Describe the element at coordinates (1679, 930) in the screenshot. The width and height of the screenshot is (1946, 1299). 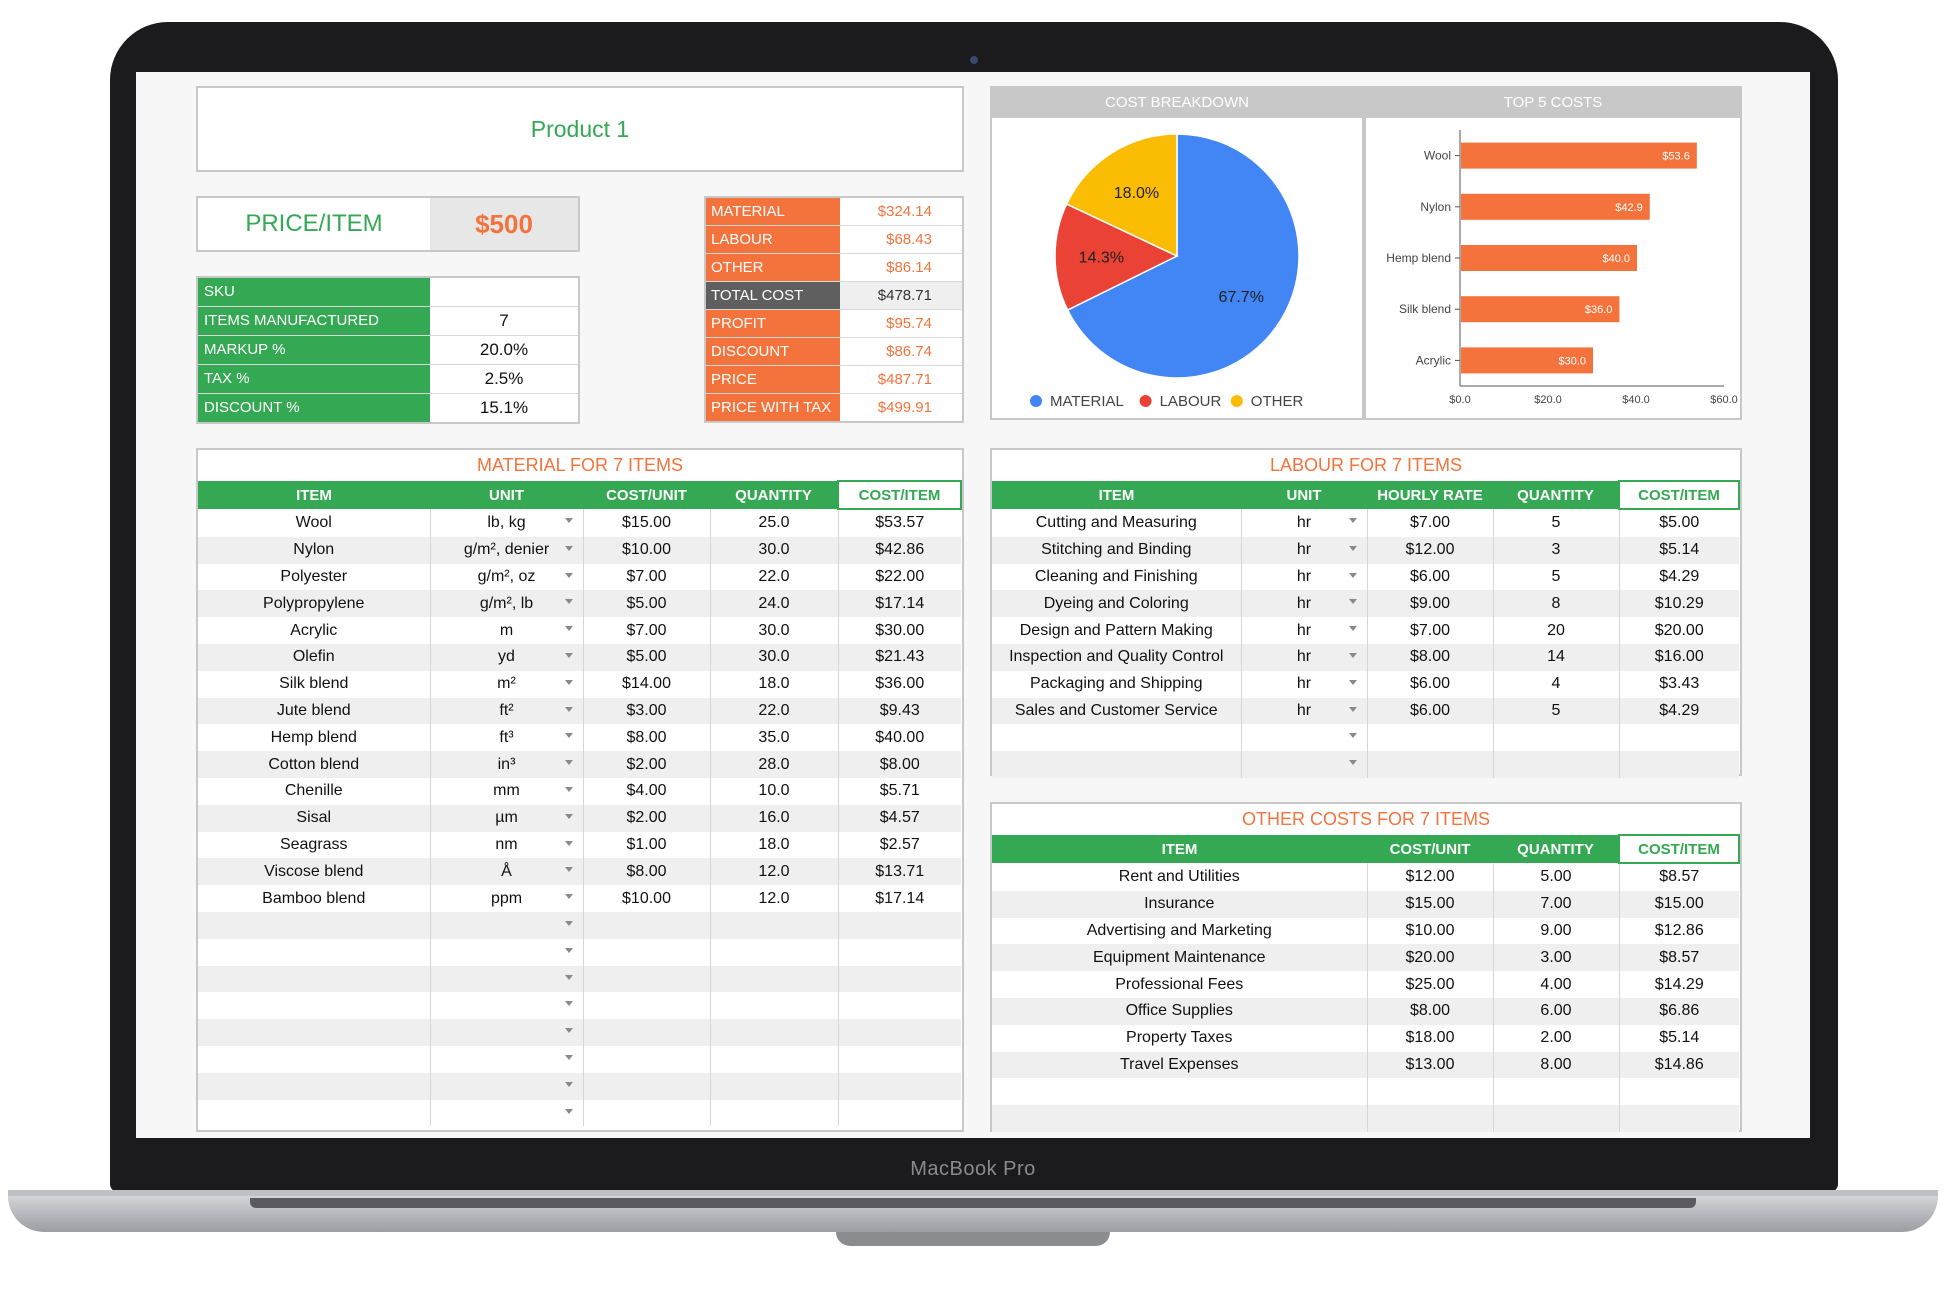
I see `other-cell: $12.86` at that location.